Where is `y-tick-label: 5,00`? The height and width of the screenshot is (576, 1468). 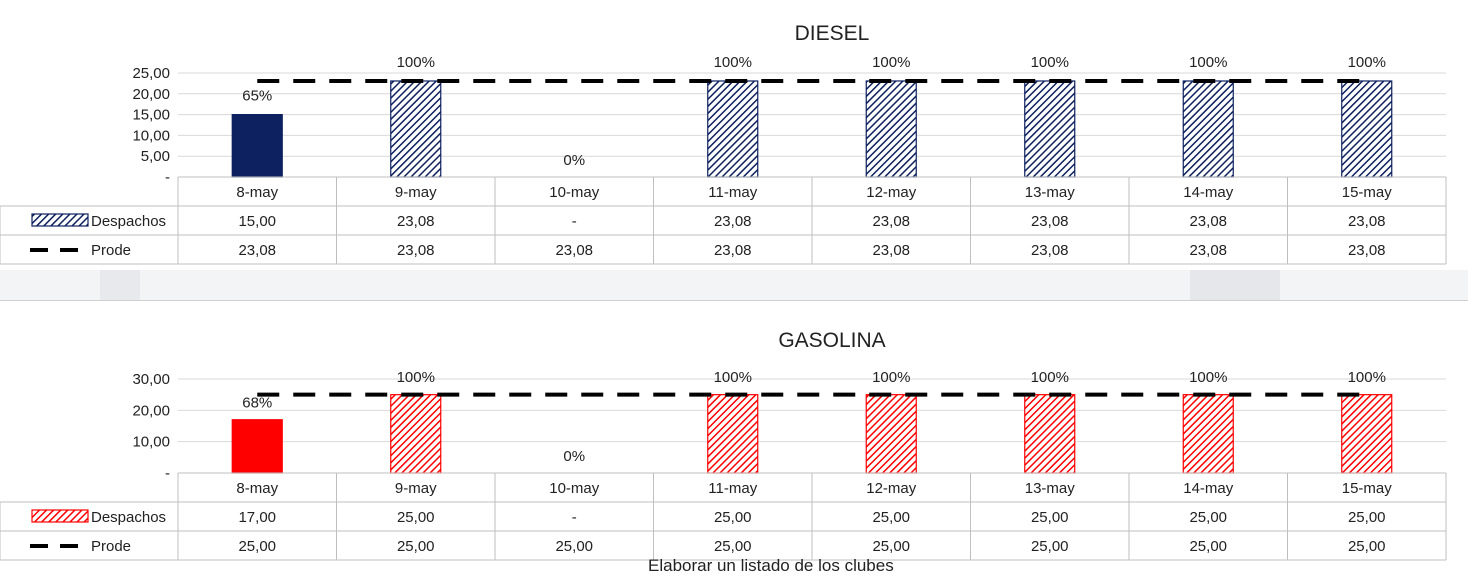 y-tick-label: 5,00 is located at coordinates (155, 156).